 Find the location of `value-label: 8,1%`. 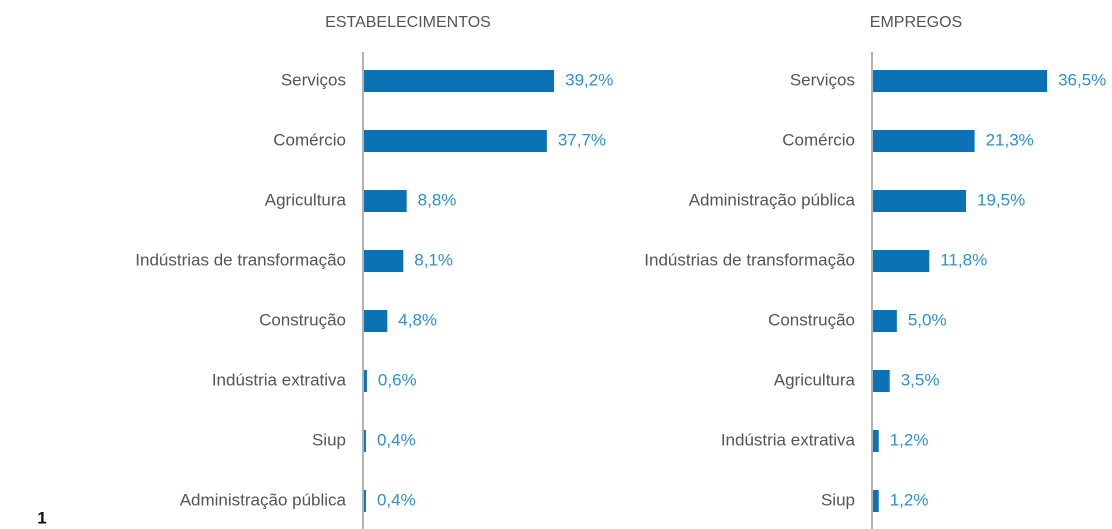

value-label: 8,1% is located at coordinates (433, 259).